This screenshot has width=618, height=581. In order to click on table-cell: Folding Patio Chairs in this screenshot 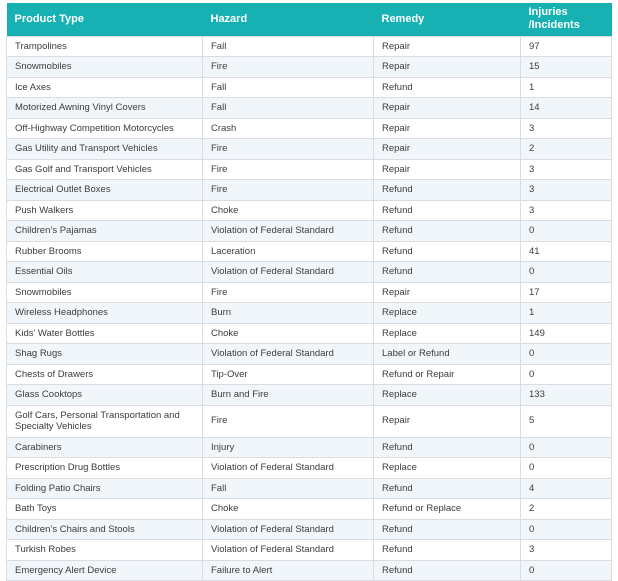, I will do `click(104, 488)`.